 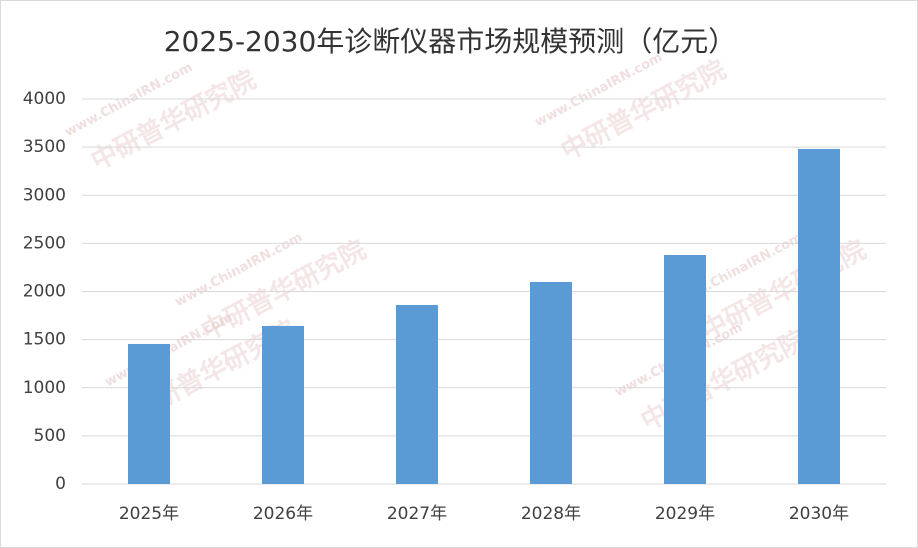 I want to click on x-tick-label: 2027年, so click(x=417, y=514).